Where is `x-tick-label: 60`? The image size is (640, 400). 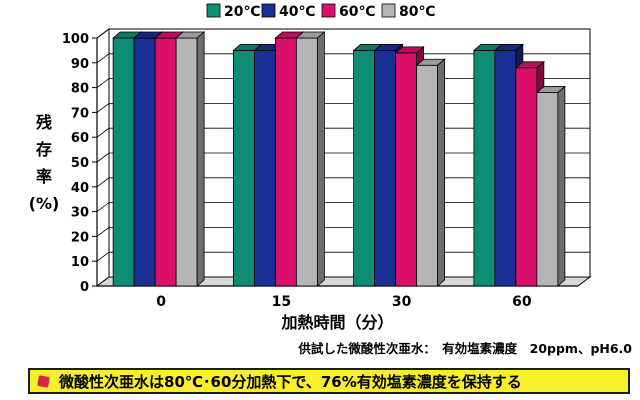
x-tick-label: 60 is located at coordinates (522, 302).